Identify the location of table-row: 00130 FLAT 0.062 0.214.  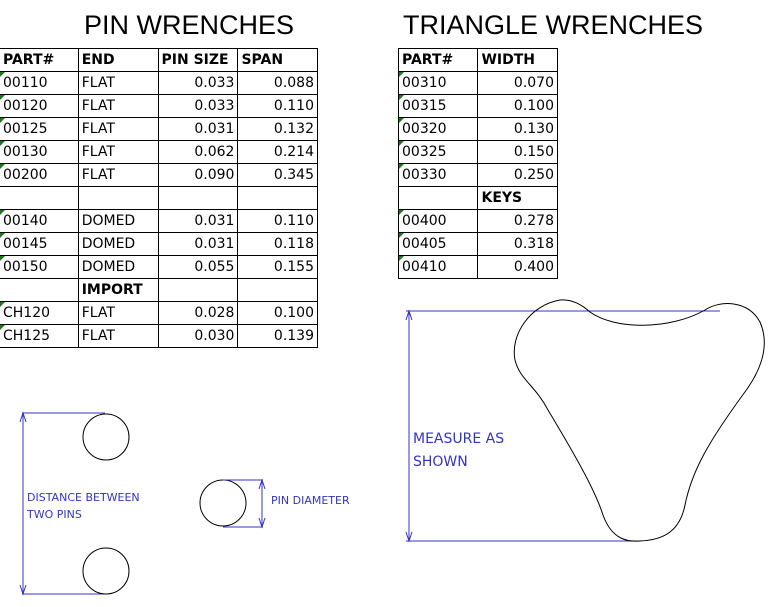
(159, 152).